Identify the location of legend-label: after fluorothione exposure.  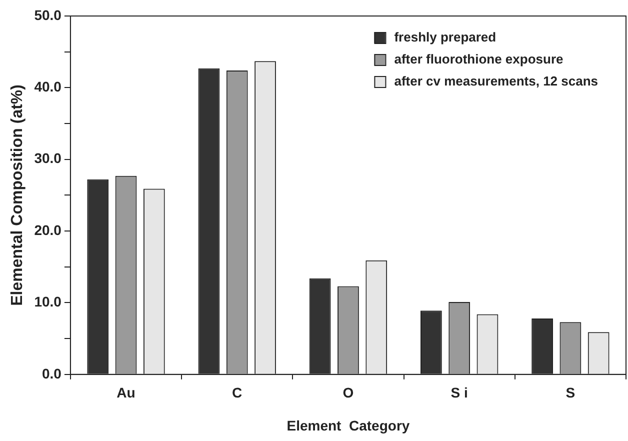
(479, 59).